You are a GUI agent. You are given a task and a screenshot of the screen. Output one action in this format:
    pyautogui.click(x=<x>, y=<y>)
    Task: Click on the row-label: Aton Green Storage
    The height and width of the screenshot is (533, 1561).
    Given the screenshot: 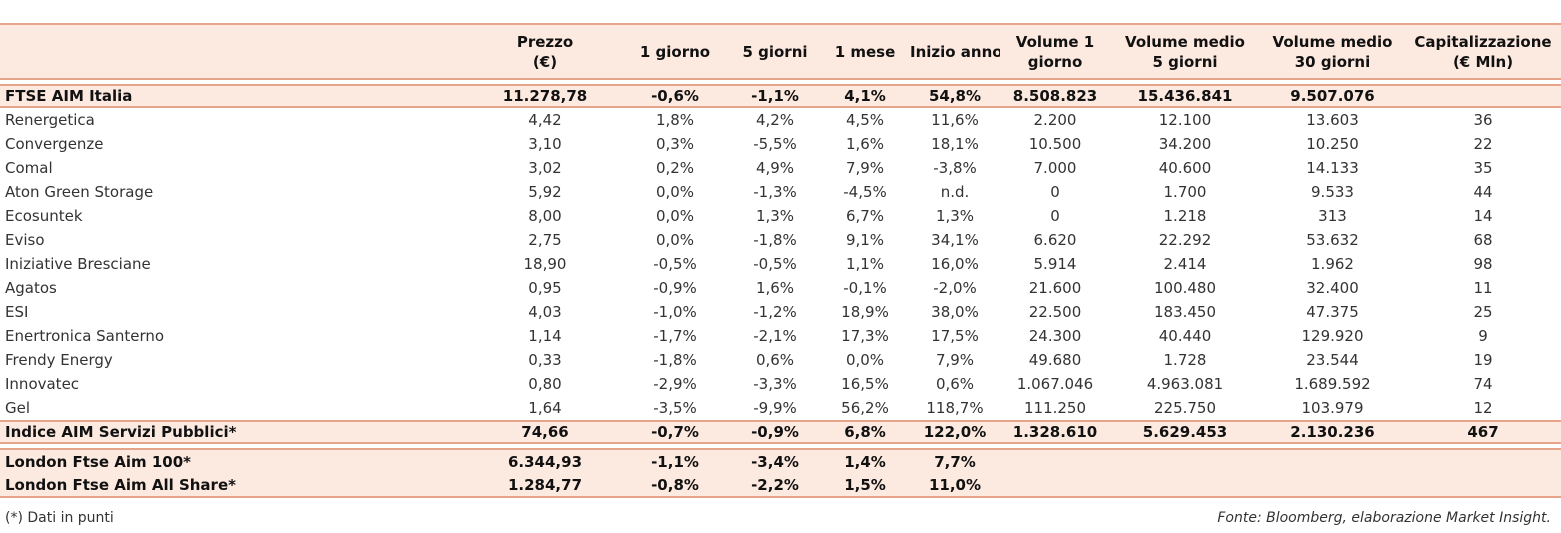 What is the action you would take?
    pyautogui.click(x=79, y=192)
    